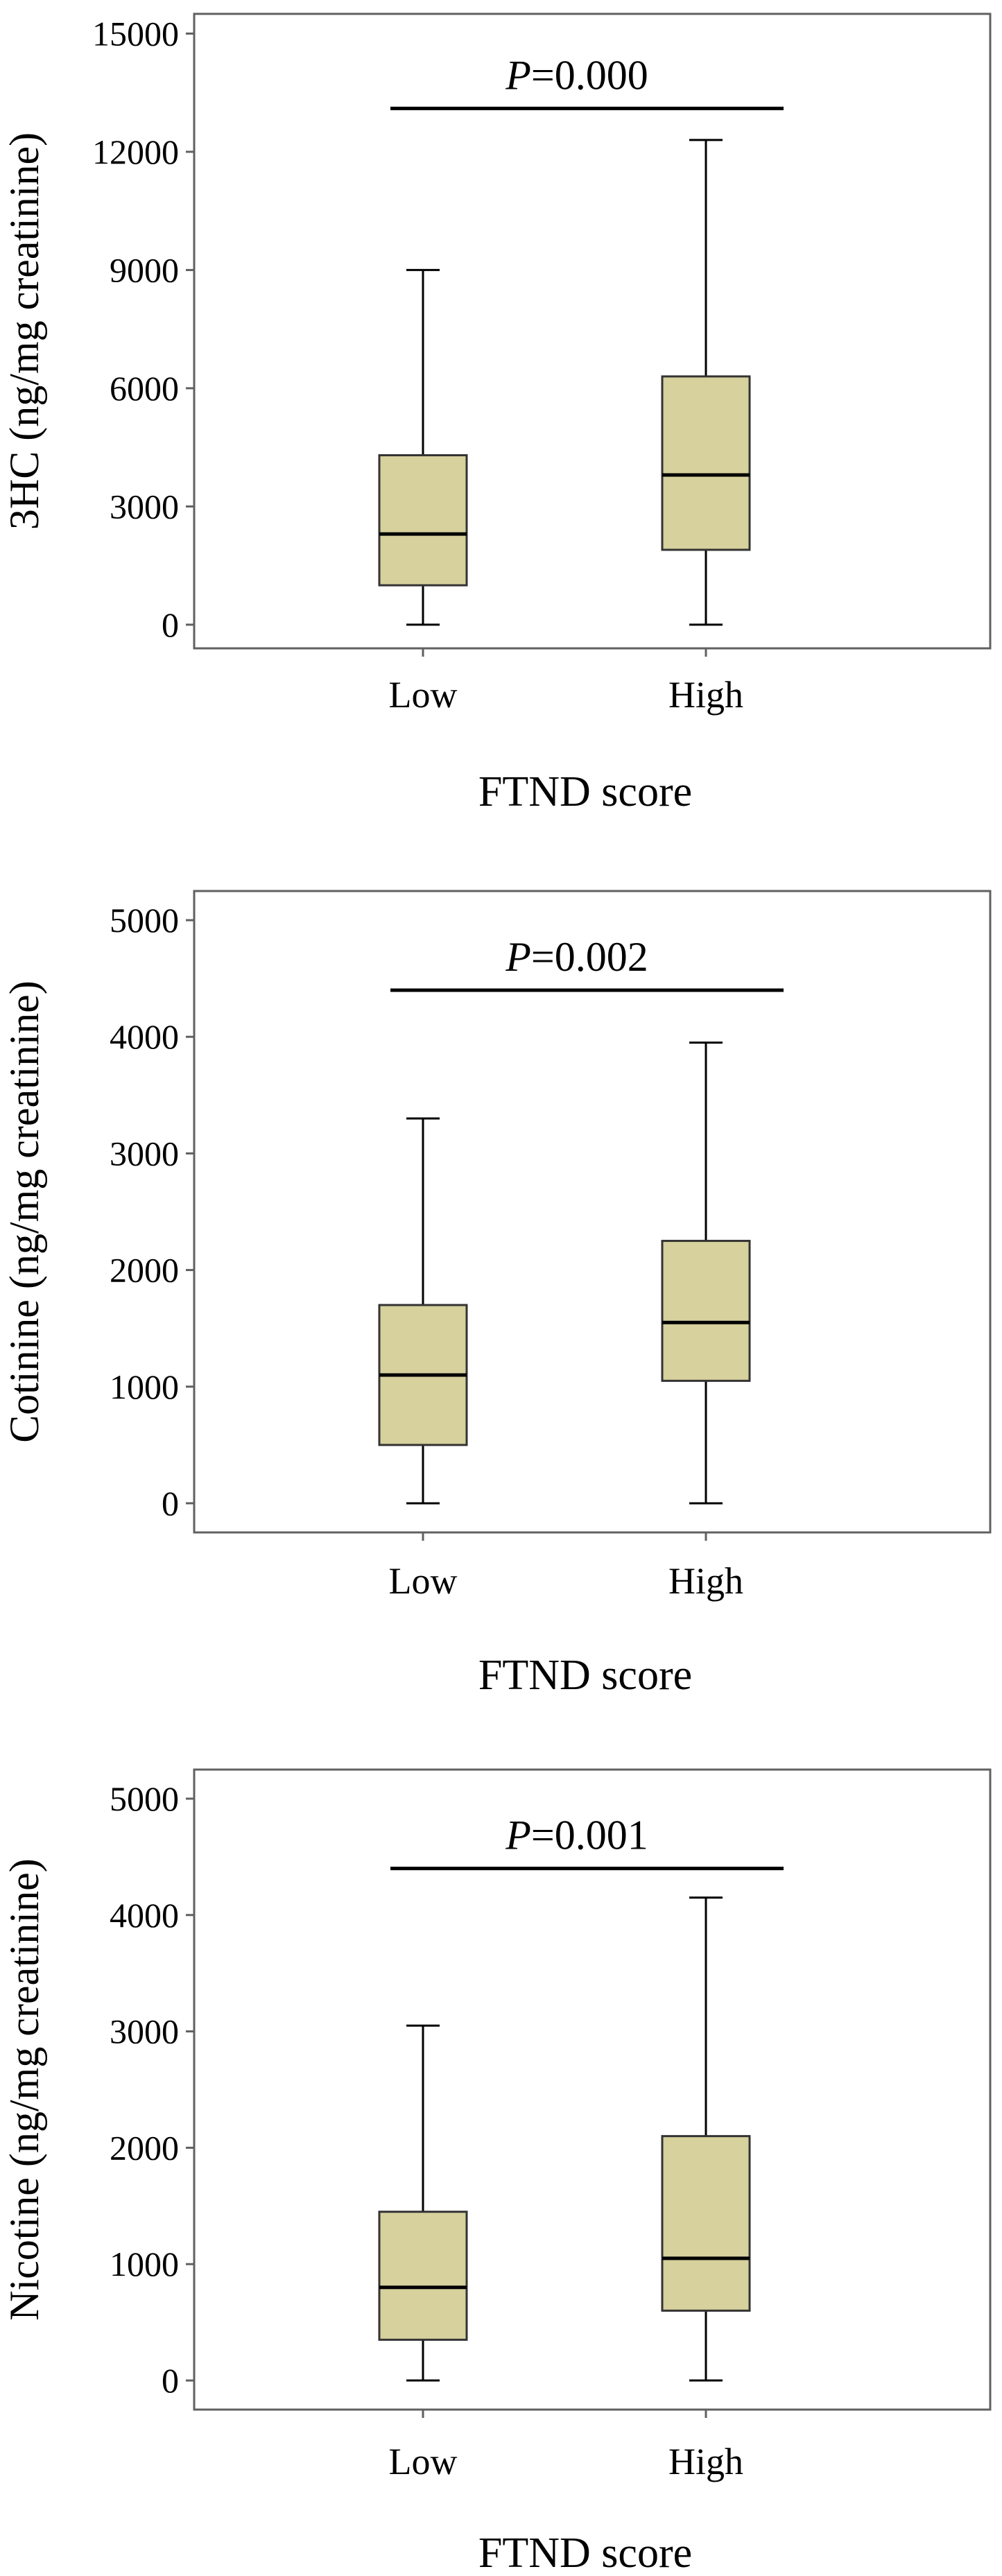  Describe the element at coordinates (135, 33) in the screenshot. I see `y-tick-label: 15000` at that location.